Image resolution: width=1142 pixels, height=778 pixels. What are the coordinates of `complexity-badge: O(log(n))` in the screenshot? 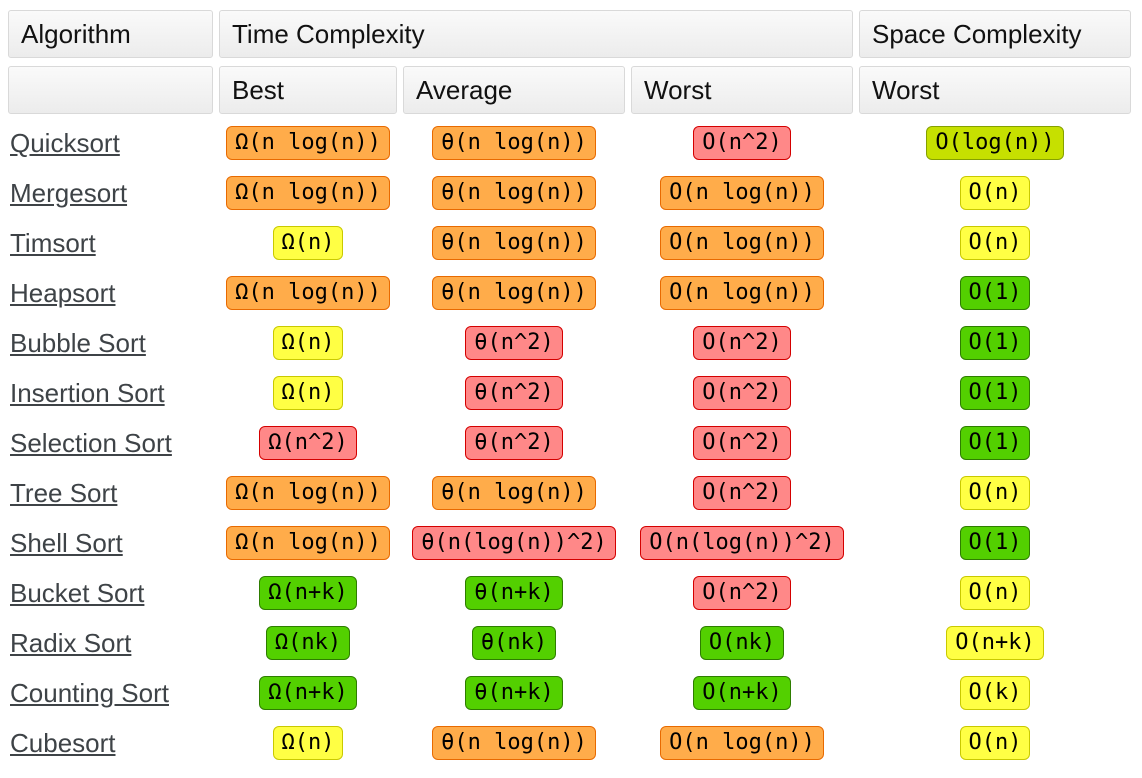 It's located at (995, 143).